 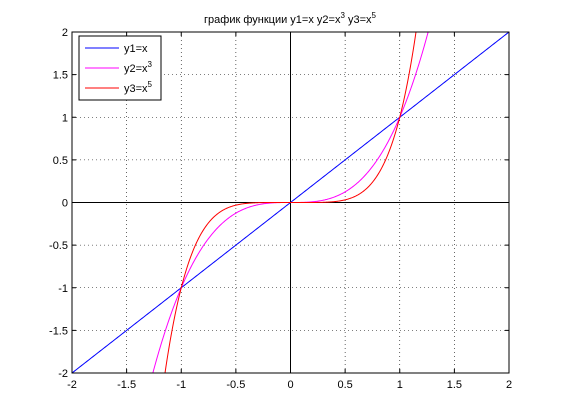 What do you see at coordinates (272, 20) in the screenshot?
I see `chart-title-prefix: график функции y1=x y2=x` at bounding box center [272, 20].